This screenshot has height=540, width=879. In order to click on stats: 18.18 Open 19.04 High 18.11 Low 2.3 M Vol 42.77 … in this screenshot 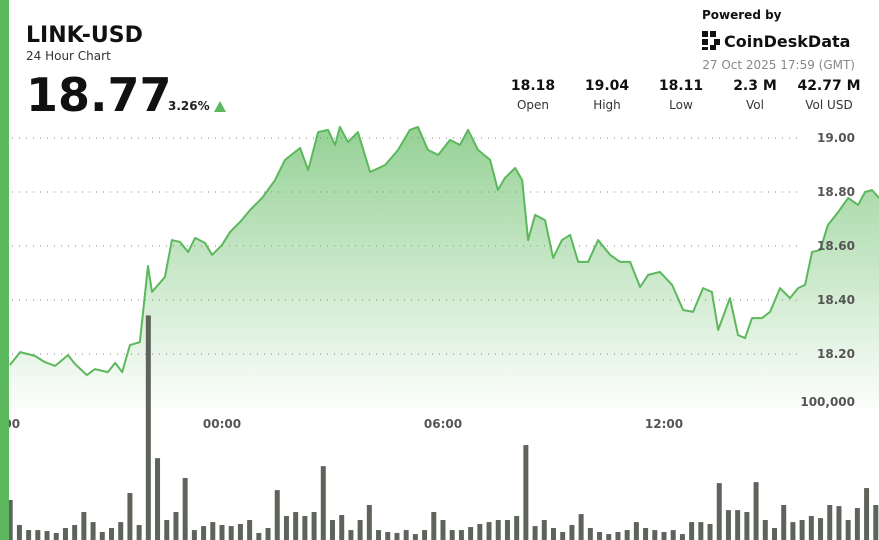, I will do `click(686, 95)`.